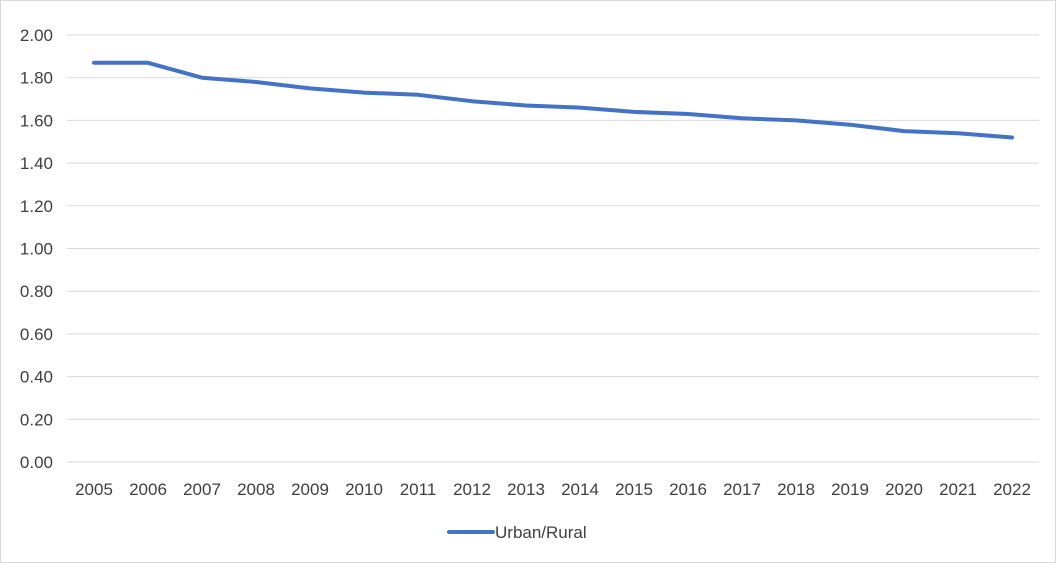  What do you see at coordinates (36, 163) in the screenshot?
I see `y-tick-label: 1.40` at bounding box center [36, 163].